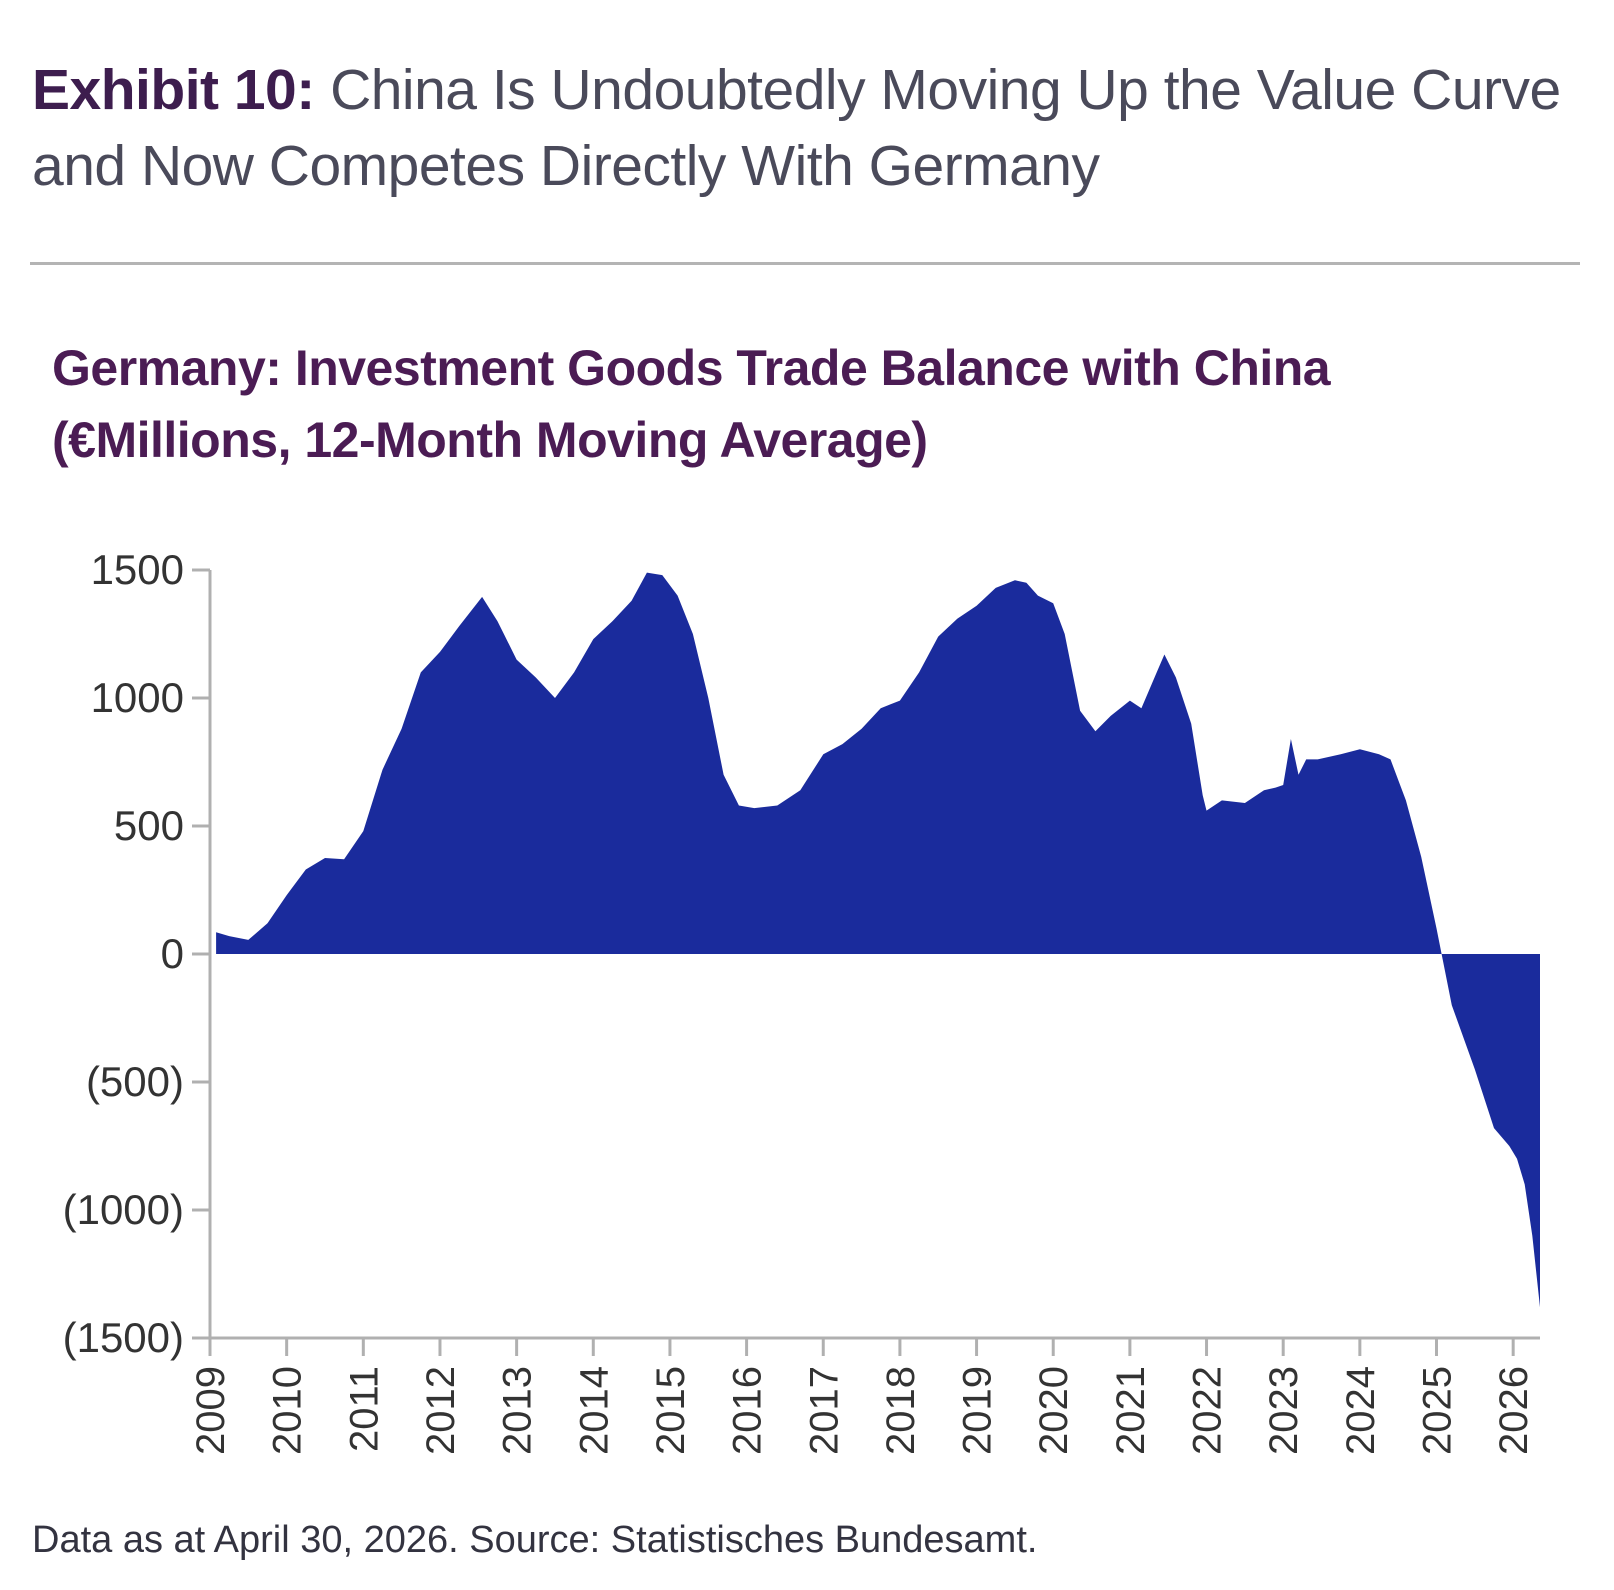 Image resolution: width=1614 pixels, height=1590 pixels. What do you see at coordinates (441, 1410) in the screenshot?
I see `x-tick-label: 2012` at bounding box center [441, 1410].